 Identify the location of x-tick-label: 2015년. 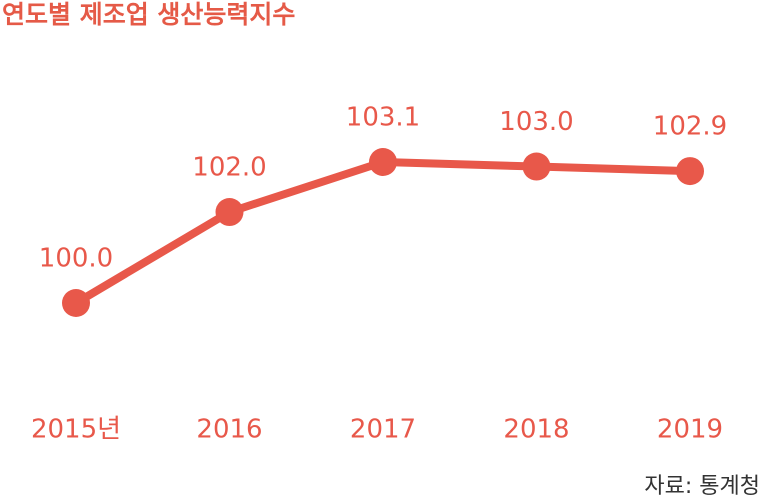
(76, 430).